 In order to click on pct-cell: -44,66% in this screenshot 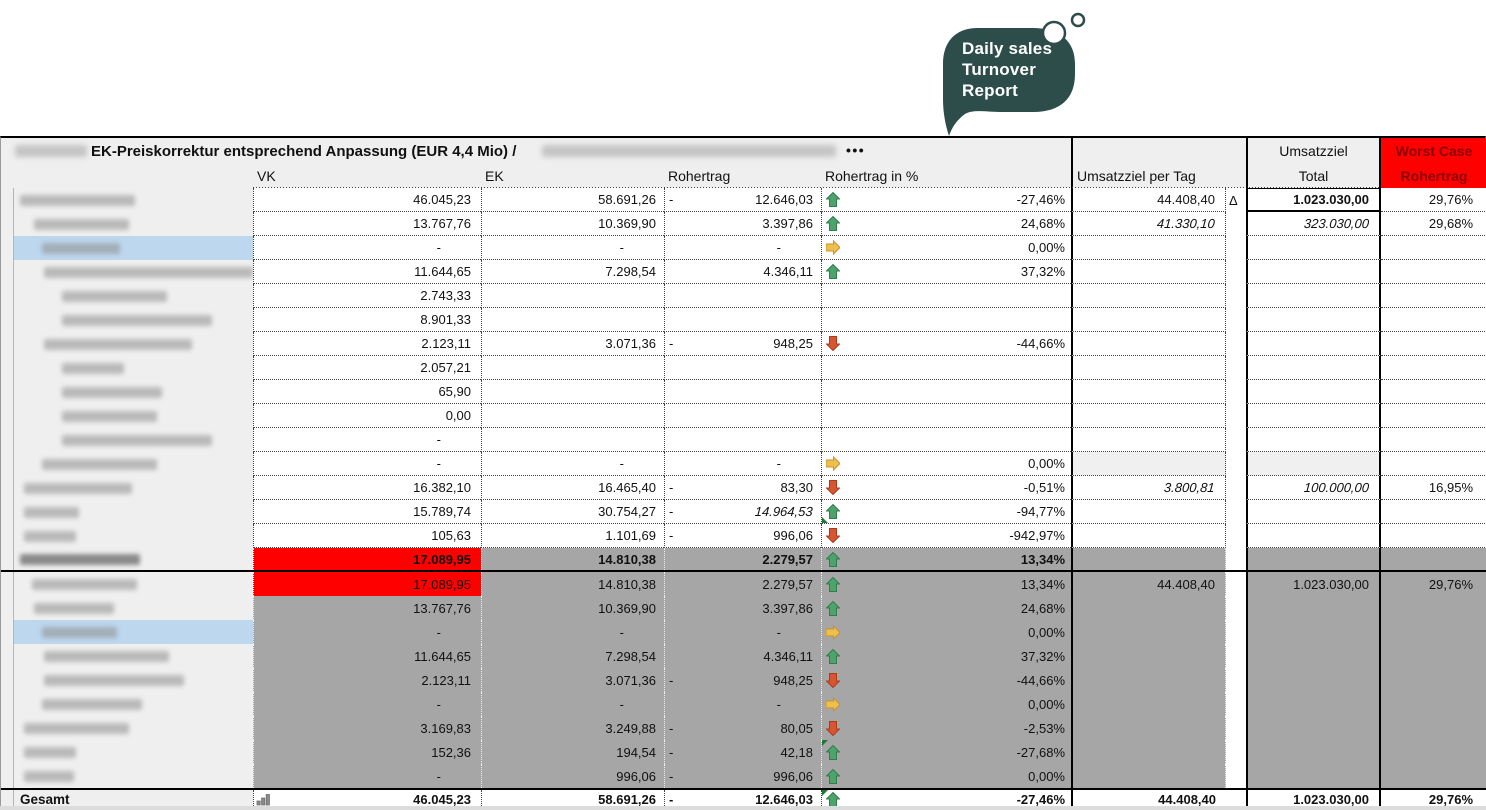, I will do `click(946, 680)`.